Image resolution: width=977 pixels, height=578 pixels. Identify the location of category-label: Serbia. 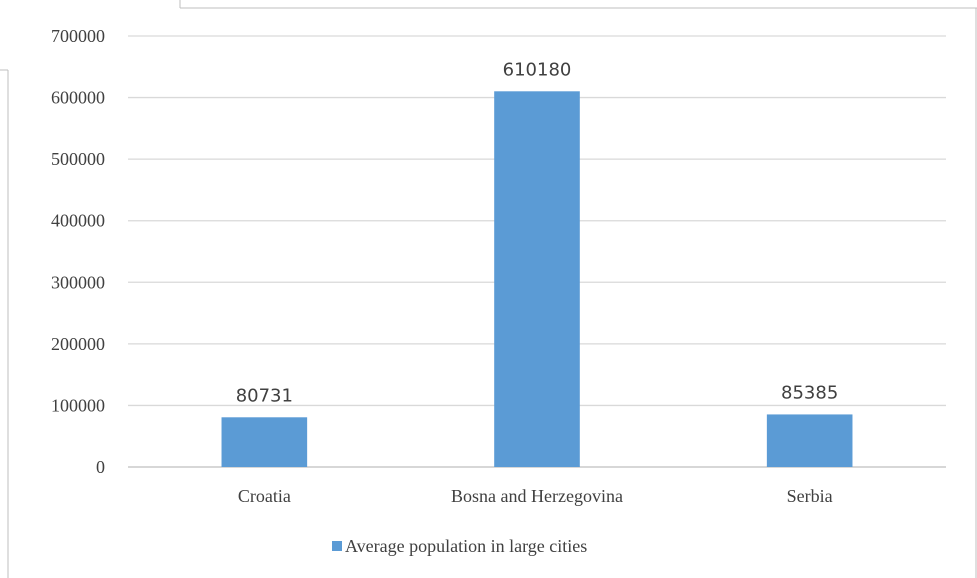
(810, 496).